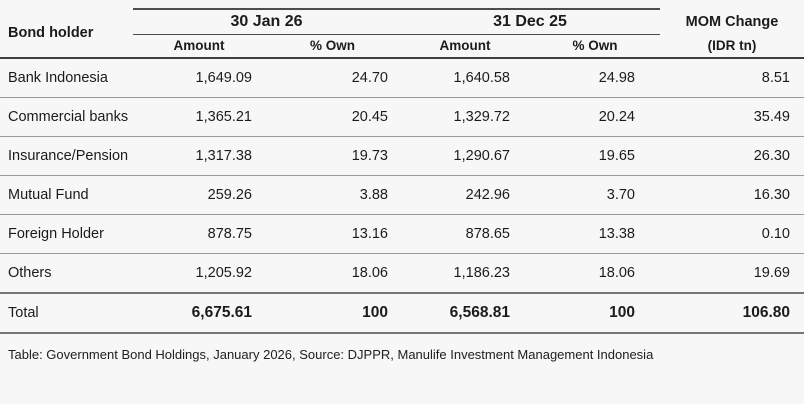  I want to click on total-dec-amount: 6,568.81, so click(465, 313).